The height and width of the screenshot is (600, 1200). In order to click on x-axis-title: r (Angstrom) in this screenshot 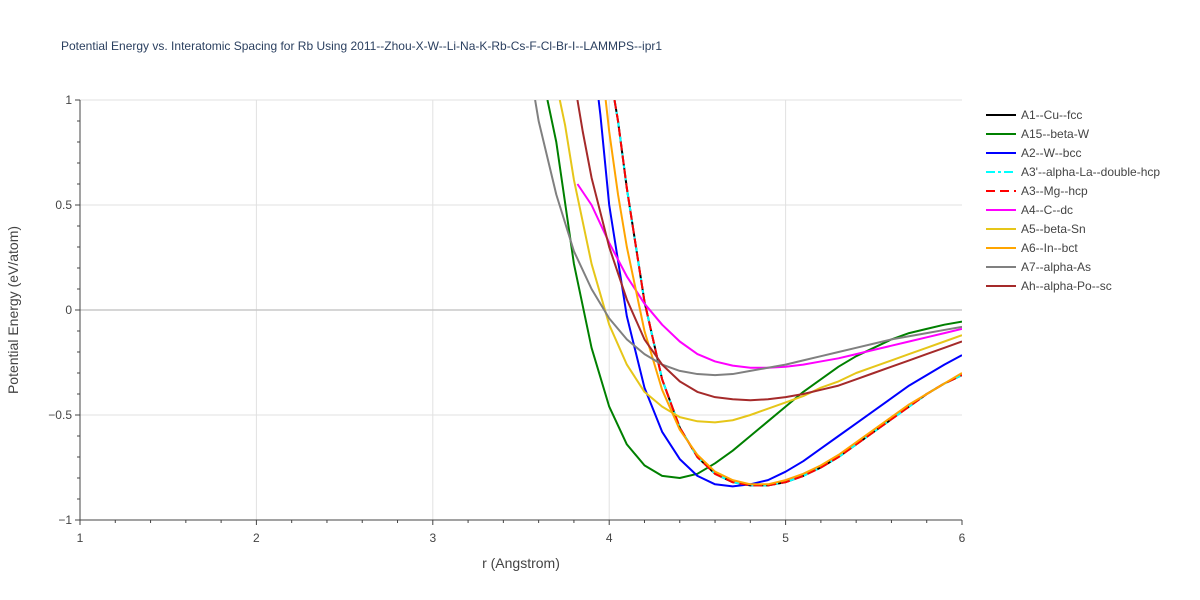, I will do `click(521, 563)`.